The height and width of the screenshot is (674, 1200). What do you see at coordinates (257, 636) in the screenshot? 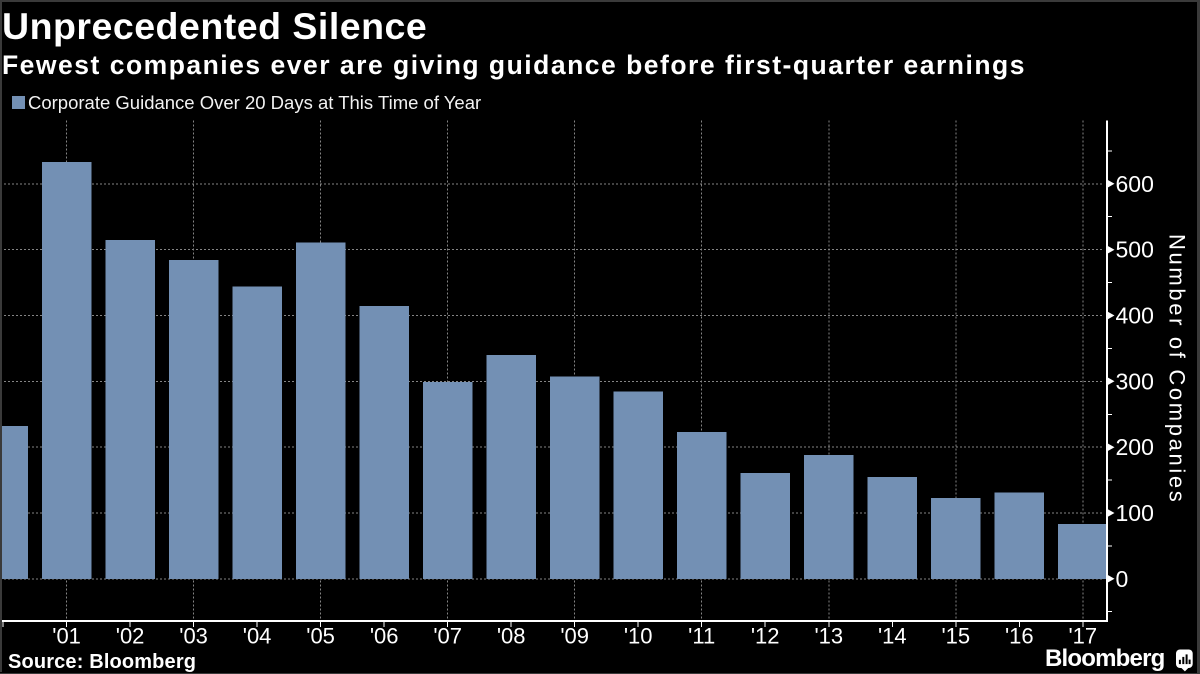
I see `svg-text: '04` at bounding box center [257, 636].